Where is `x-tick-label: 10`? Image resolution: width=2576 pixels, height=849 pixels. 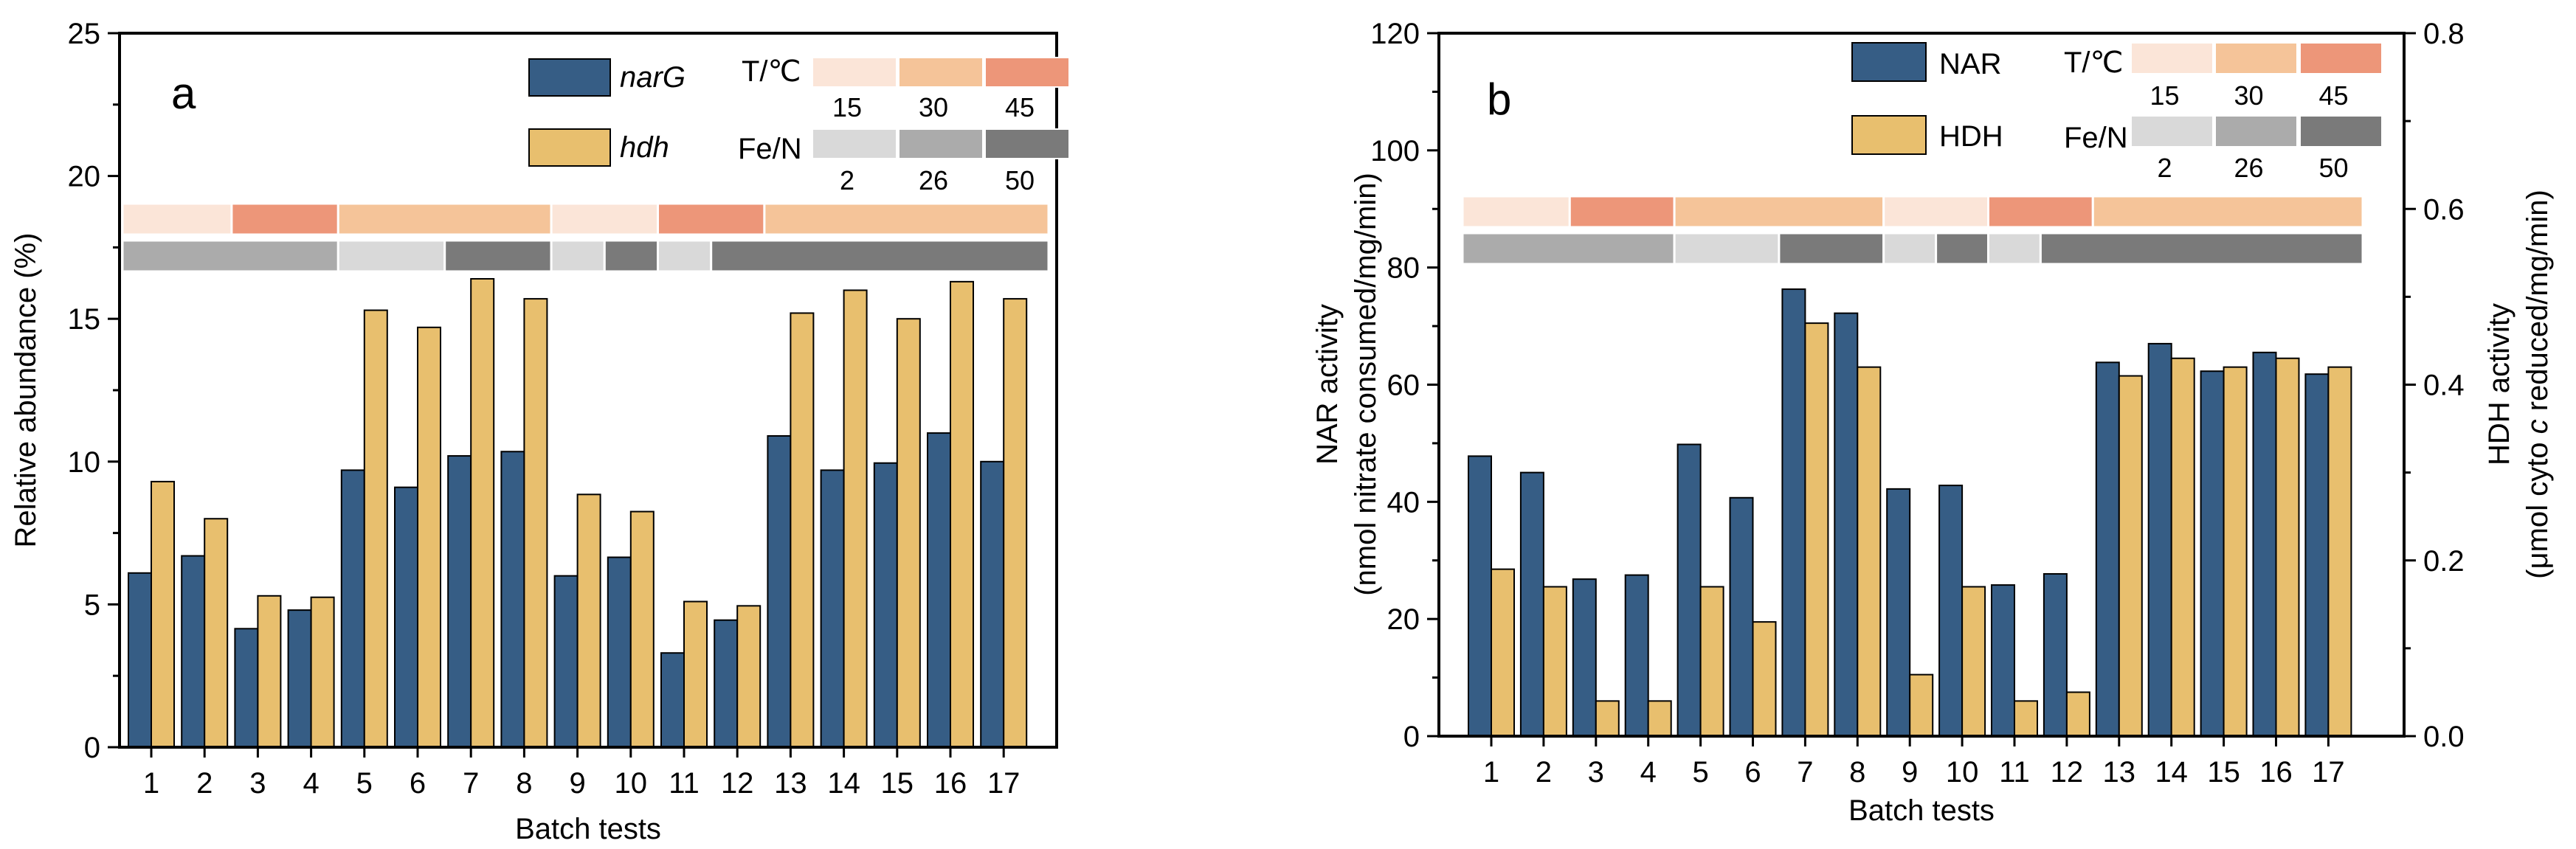 x-tick-label: 10 is located at coordinates (1962, 773).